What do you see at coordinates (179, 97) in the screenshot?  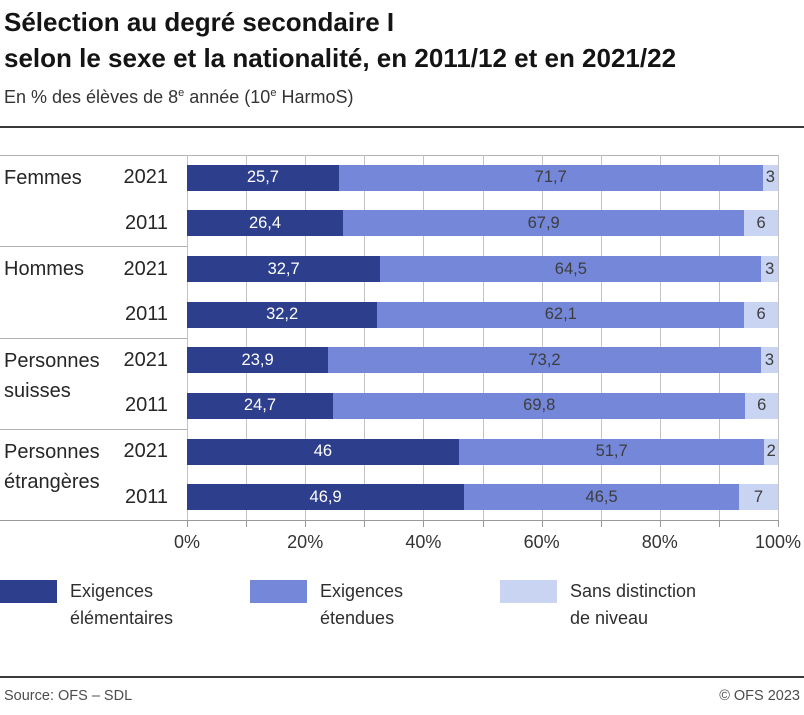 I see `chart-subtitle: En % des élèves de 8e année (10e HarmoS)` at bounding box center [179, 97].